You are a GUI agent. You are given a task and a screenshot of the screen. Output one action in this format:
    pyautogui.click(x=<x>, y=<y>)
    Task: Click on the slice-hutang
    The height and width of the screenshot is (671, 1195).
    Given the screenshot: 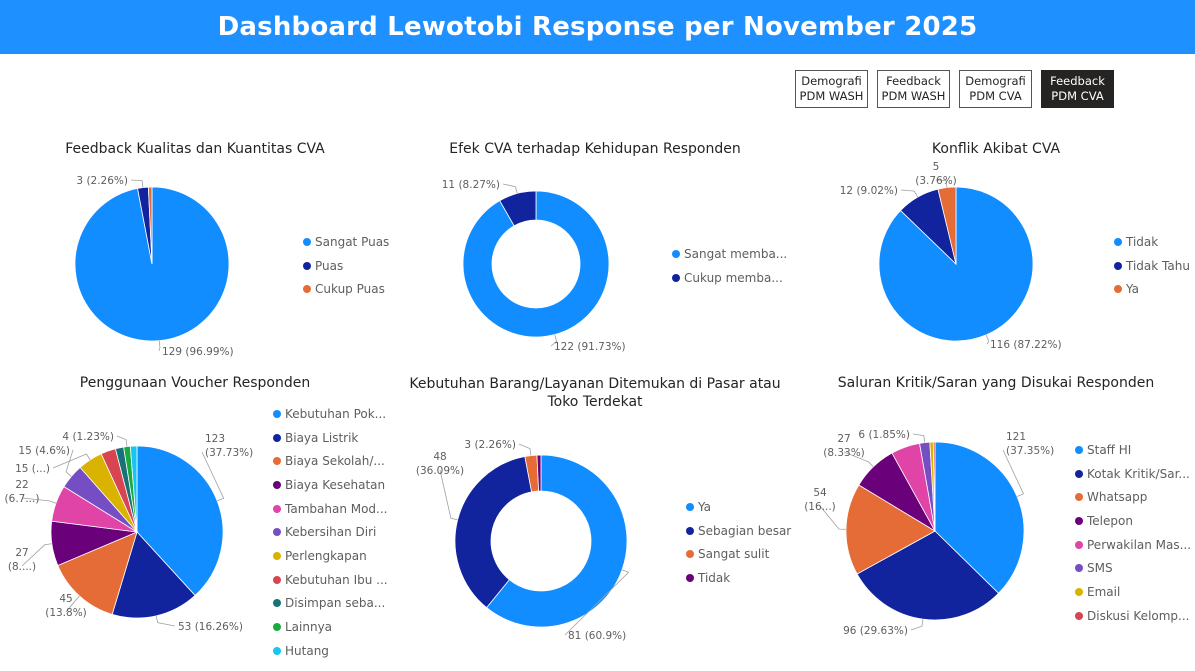 What is the action you would take?
    pyautogui.click(x=133, y=489)
    